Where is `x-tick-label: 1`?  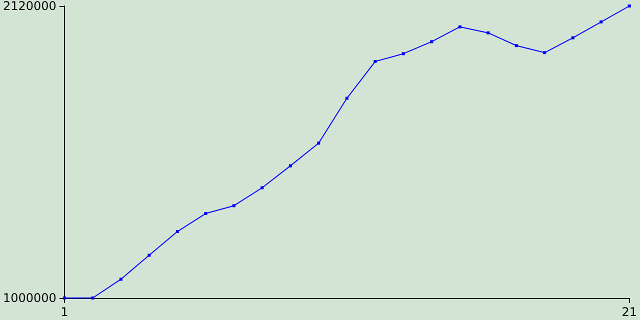 x-tick-label: 1 is located at coordinates (64, 312).